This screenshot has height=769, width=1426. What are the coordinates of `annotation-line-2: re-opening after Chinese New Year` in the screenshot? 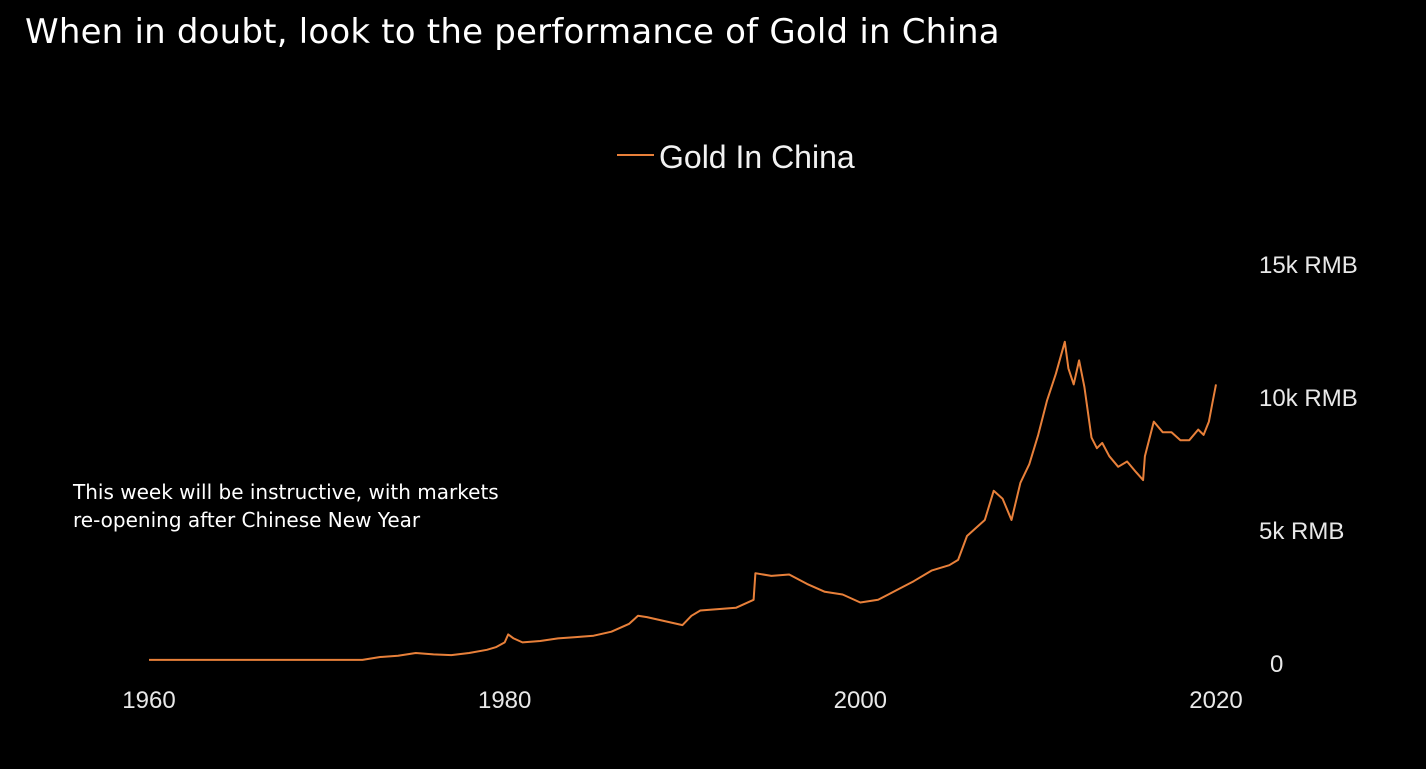 It's located at (247, 520).